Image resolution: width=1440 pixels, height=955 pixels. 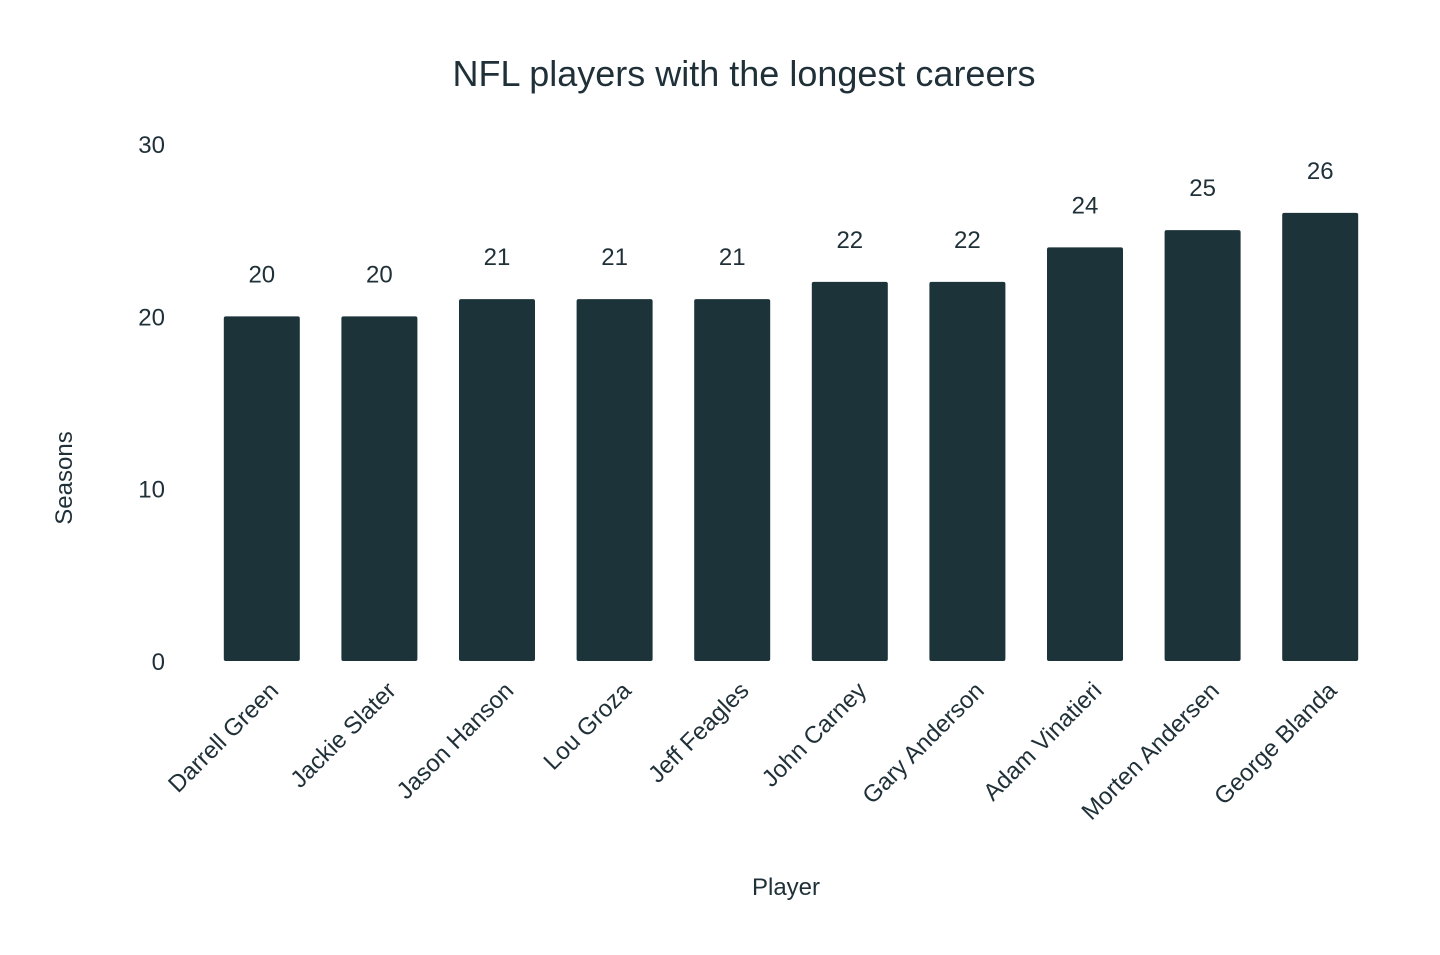 I want to click on y-tick-label: 30, so click(x=151, y=145).